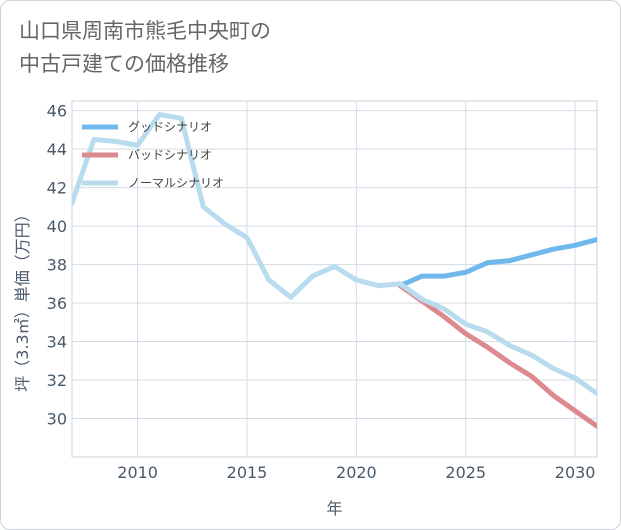  I want to click on legend-label: バッドシナリオ, so click(170, 155).